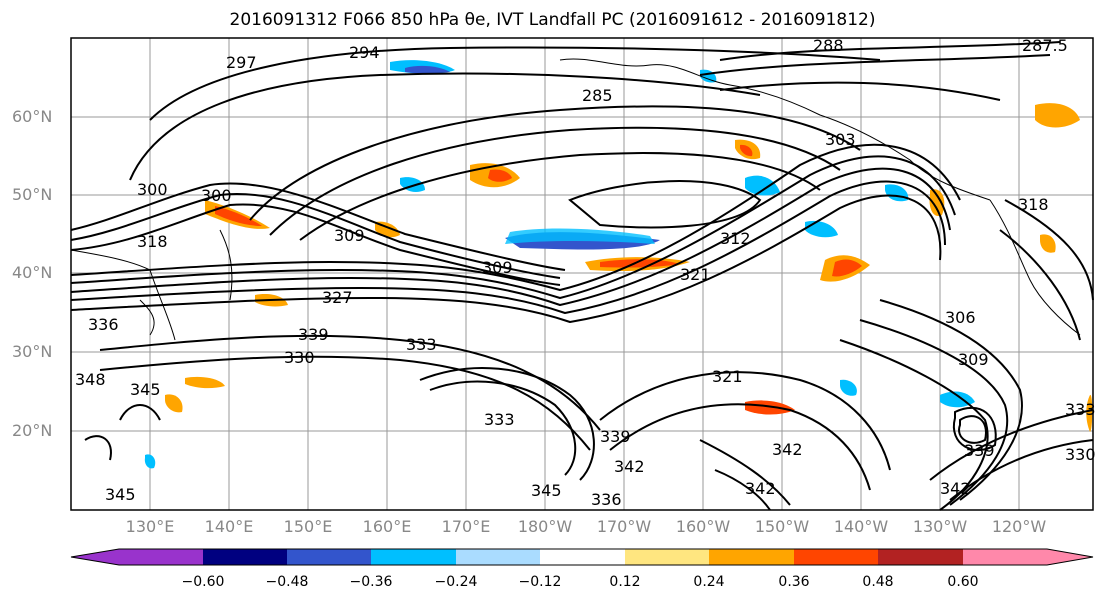  I want to click on lat-label: 30°N, so click(32, 351).